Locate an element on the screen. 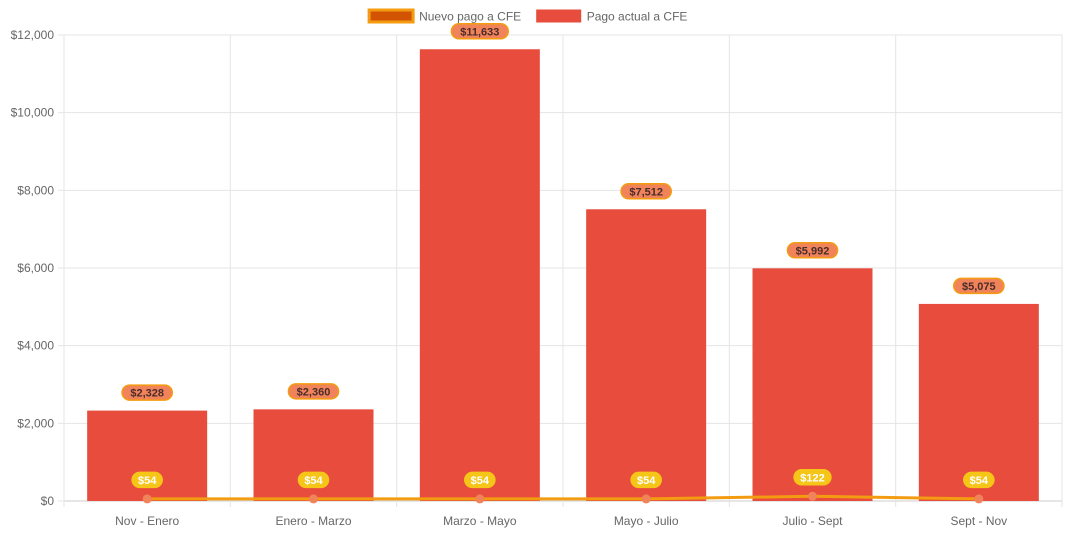 The image size is (1068, 533). x-tick-label: Marzo - Mayo is located at coordinates (480, 521).